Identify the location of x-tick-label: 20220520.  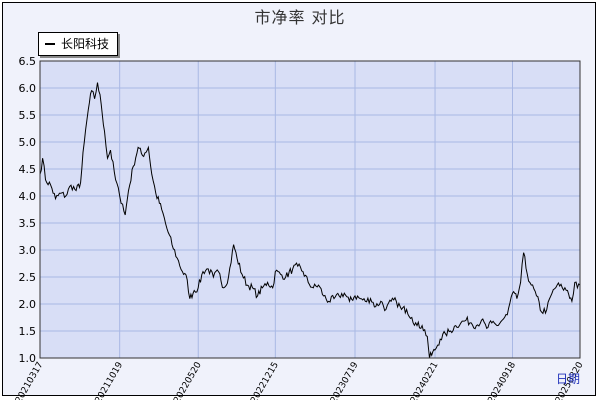
(188, 380).